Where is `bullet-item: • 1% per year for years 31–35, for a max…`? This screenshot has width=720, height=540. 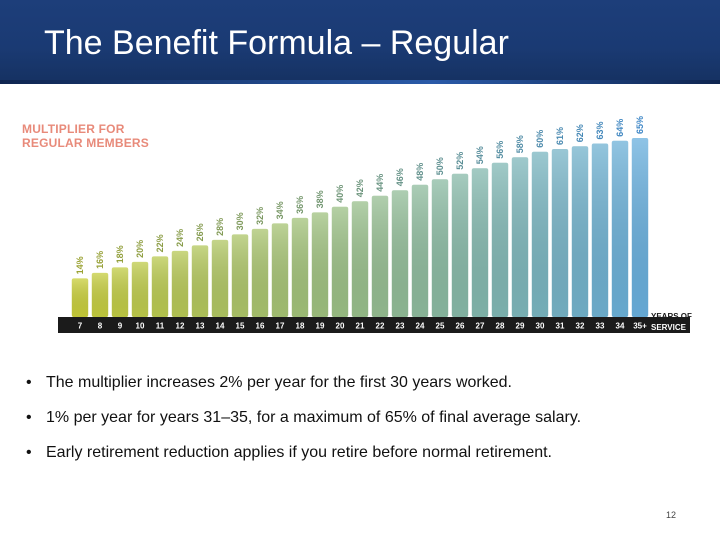
bullet-item: • 1% per year for years 31–35, for a max… is located at coordinates (361, 418).